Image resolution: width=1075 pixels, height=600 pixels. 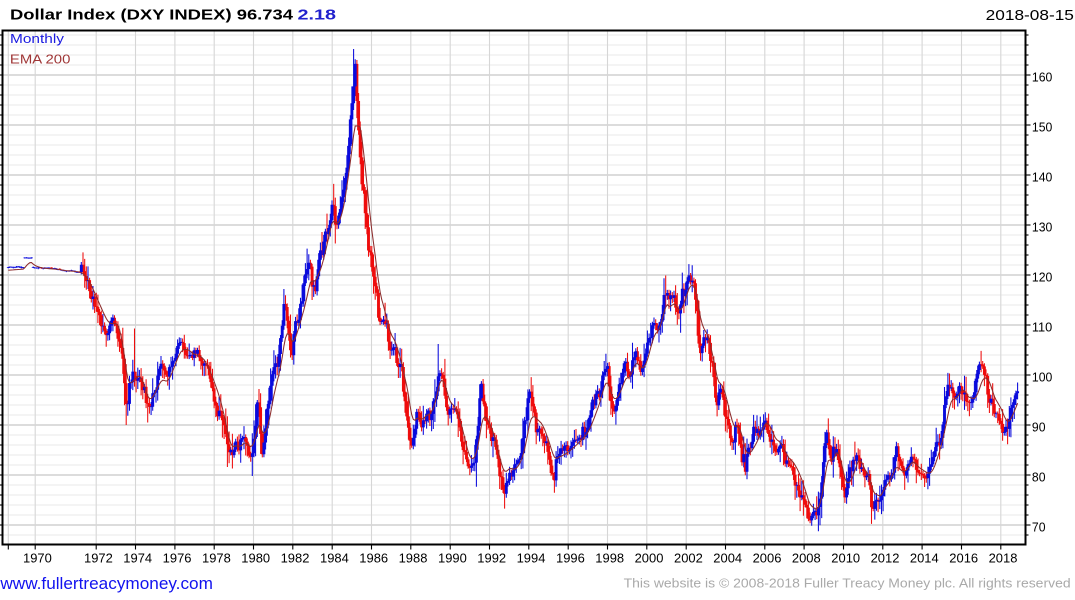 I want to click on svg-text: 1984, so click(x=334, y=559).